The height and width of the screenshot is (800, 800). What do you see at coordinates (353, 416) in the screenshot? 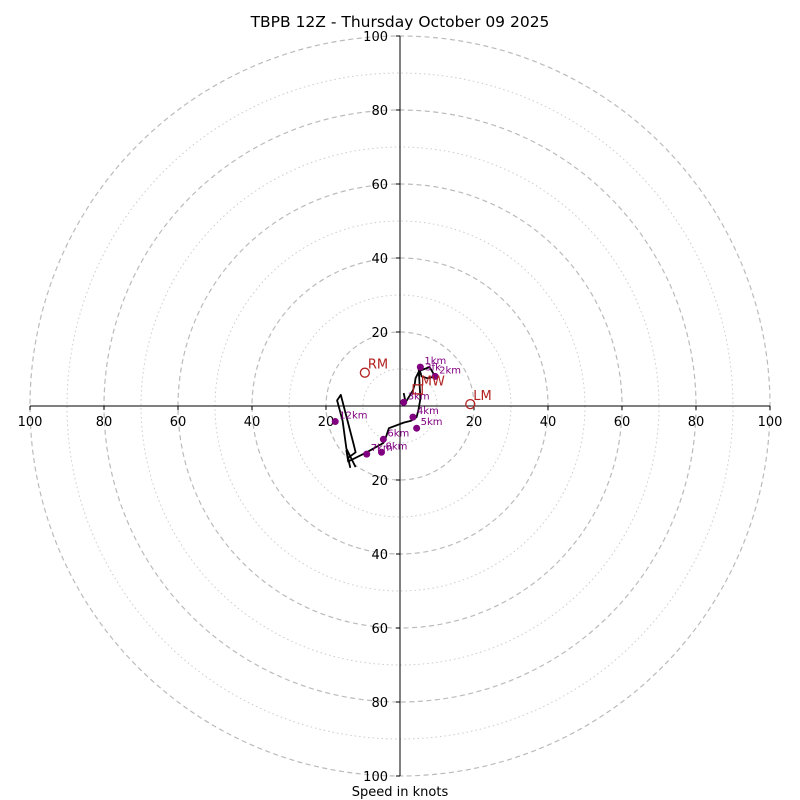
I see `height-label-12km: 12km` at bounding box center [353, 416].